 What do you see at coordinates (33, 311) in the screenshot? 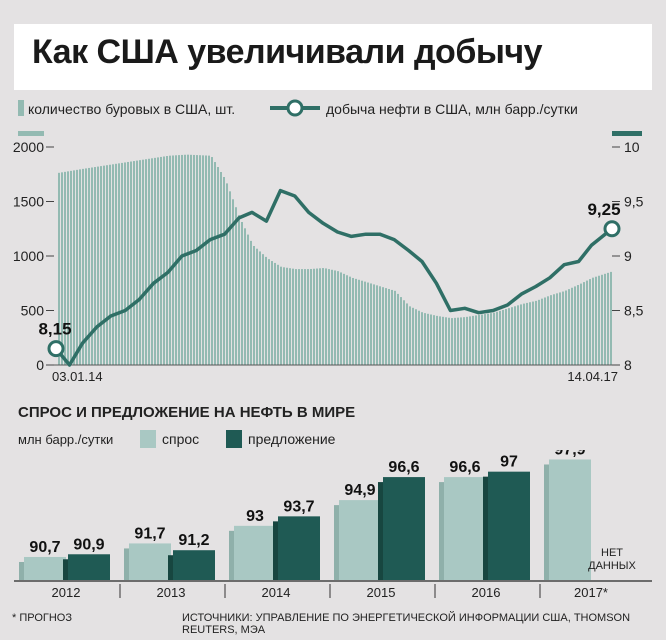
I see `left-tick-label: 500` at bounding box center [33, 311].